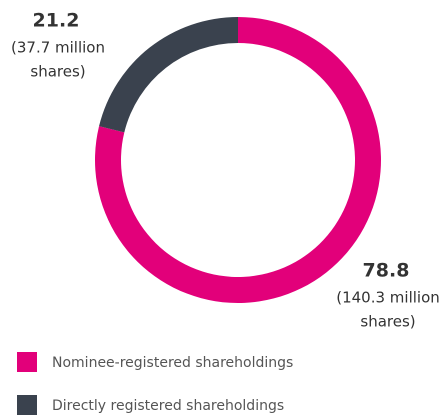  What do you see at coordinates (168, 75) in the screenshot?
I see `donut-slice` at bounding box center [168, 75].